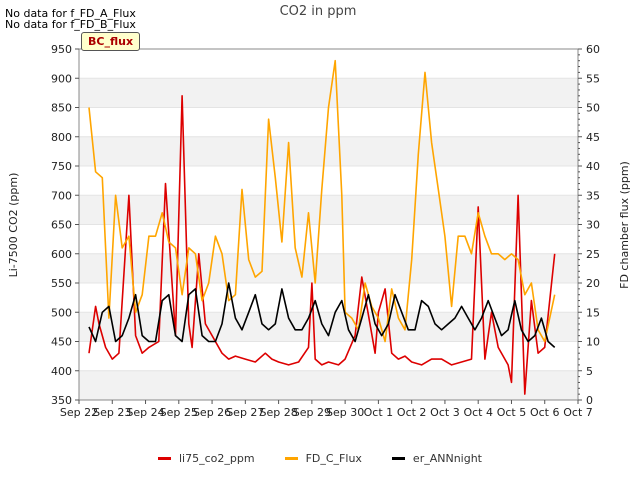 Image resolution: width=640 pixels, height=480 pixels. I want to click on x-tick-label: Sep 26, so click(212, 412).